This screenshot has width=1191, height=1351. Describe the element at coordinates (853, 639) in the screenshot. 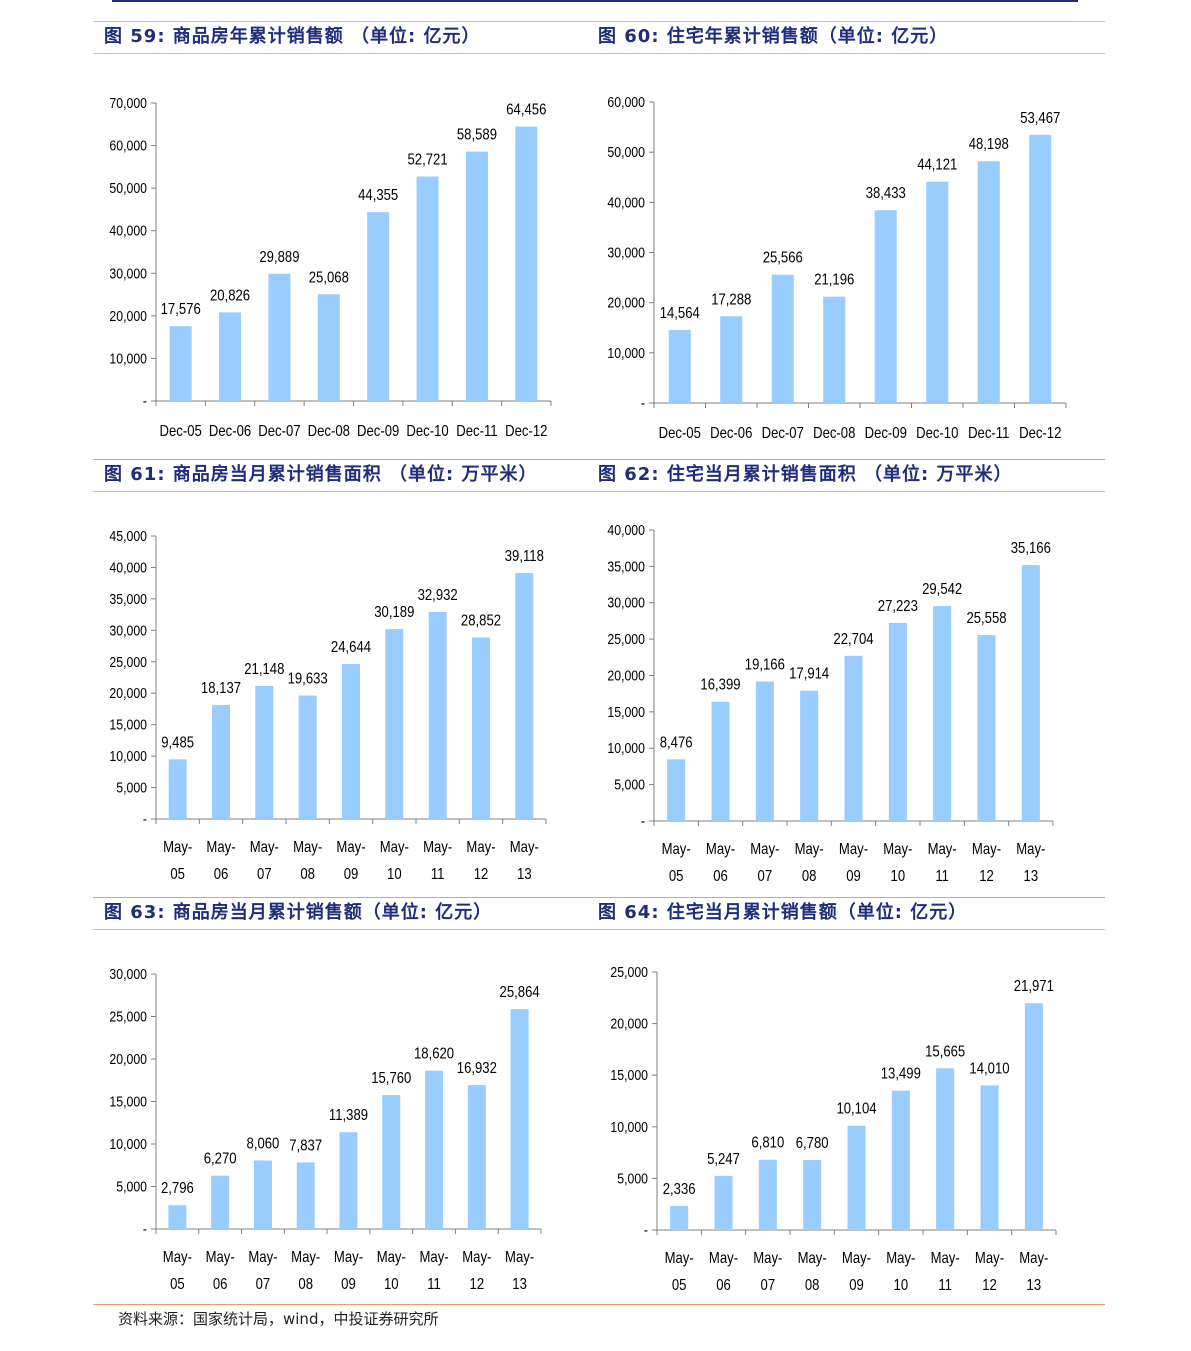

I see `bar-value-label: 22,704` at that location.